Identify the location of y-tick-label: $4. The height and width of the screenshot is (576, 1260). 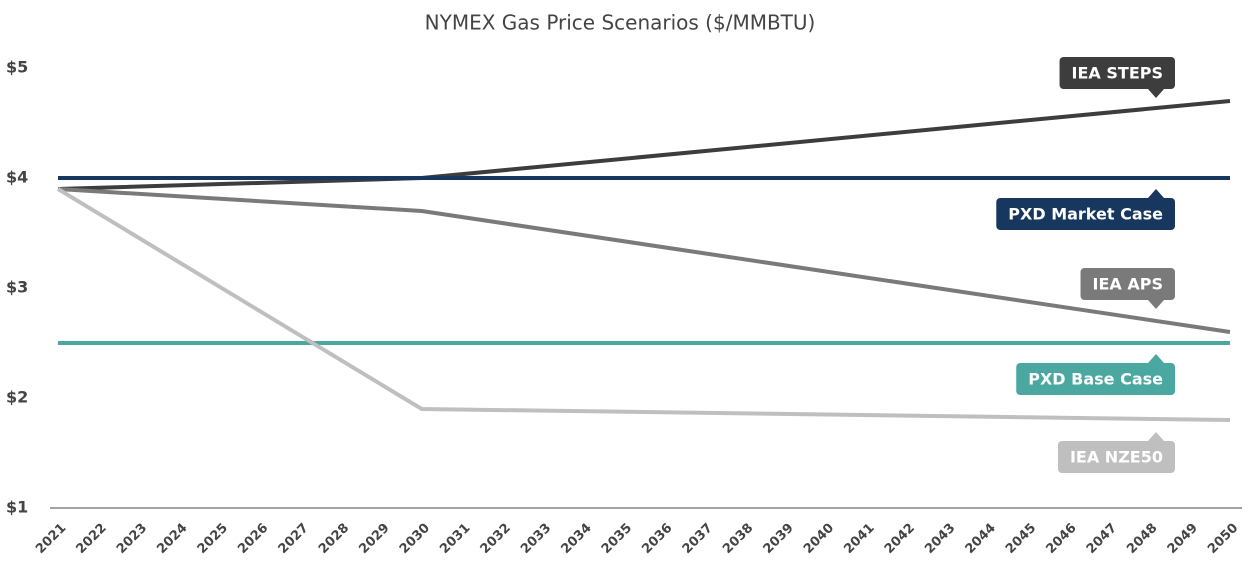
(17, 177).